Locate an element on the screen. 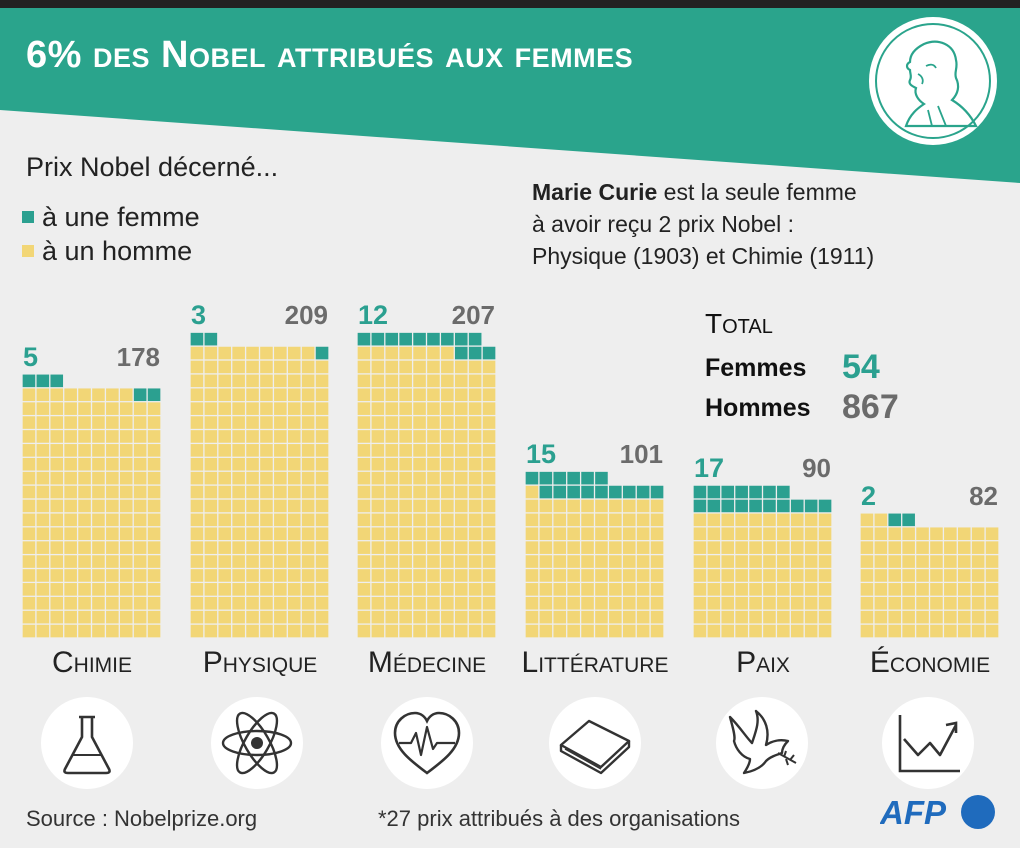  flask-icon is located at coordinates (87, 745).